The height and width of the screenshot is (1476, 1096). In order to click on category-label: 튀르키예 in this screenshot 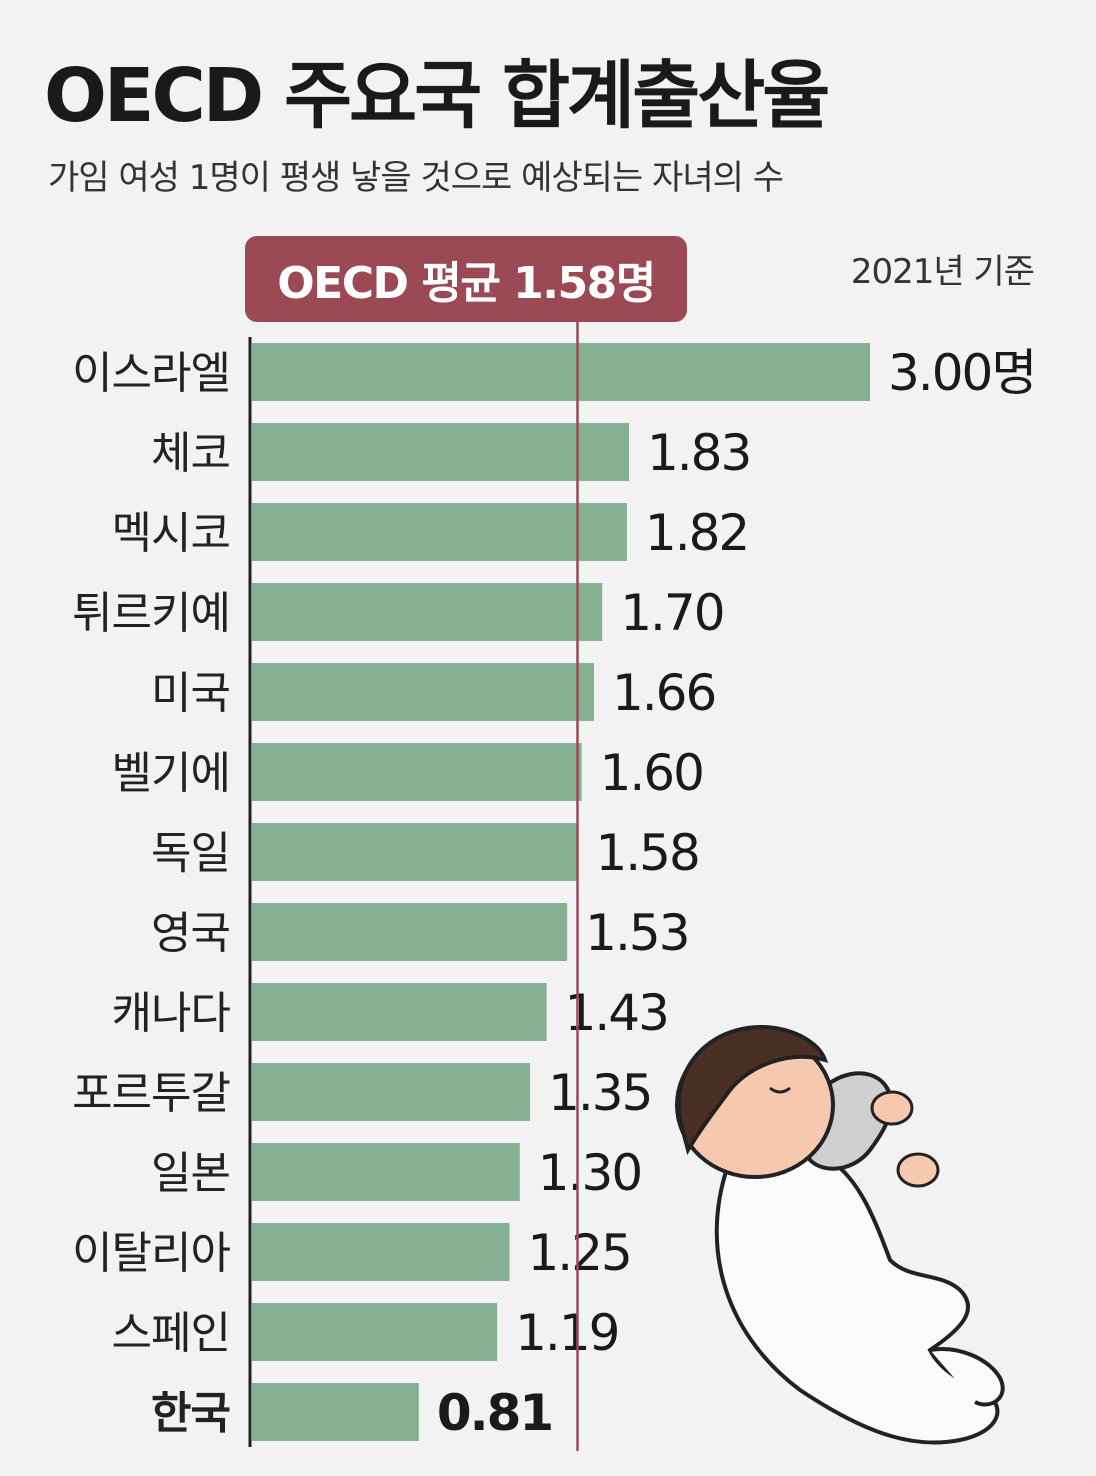, I will do `click(151, 613)`.